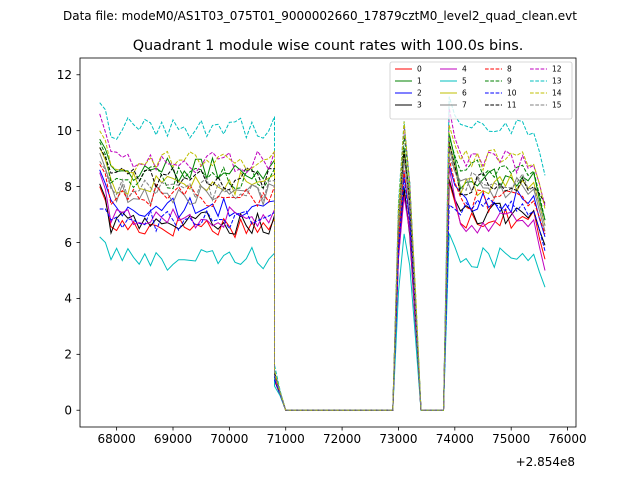  Describe the element at coordinates (342, 439) in the screenshot. I see `x-tick-label: 72000` at that location.